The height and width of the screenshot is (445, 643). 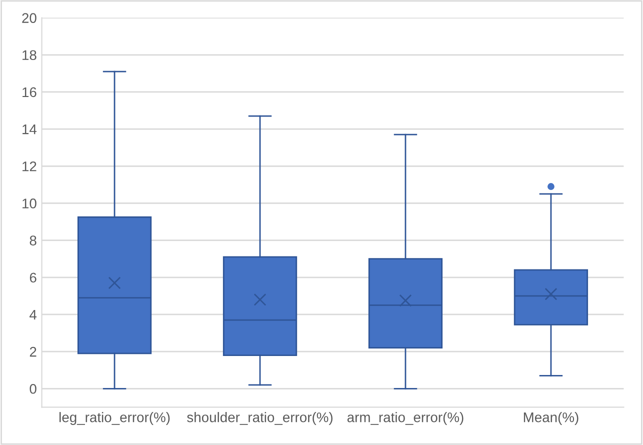 I want to click on x-tick-label: shoulder_ratio_error(%), so click(x=259, y=418).